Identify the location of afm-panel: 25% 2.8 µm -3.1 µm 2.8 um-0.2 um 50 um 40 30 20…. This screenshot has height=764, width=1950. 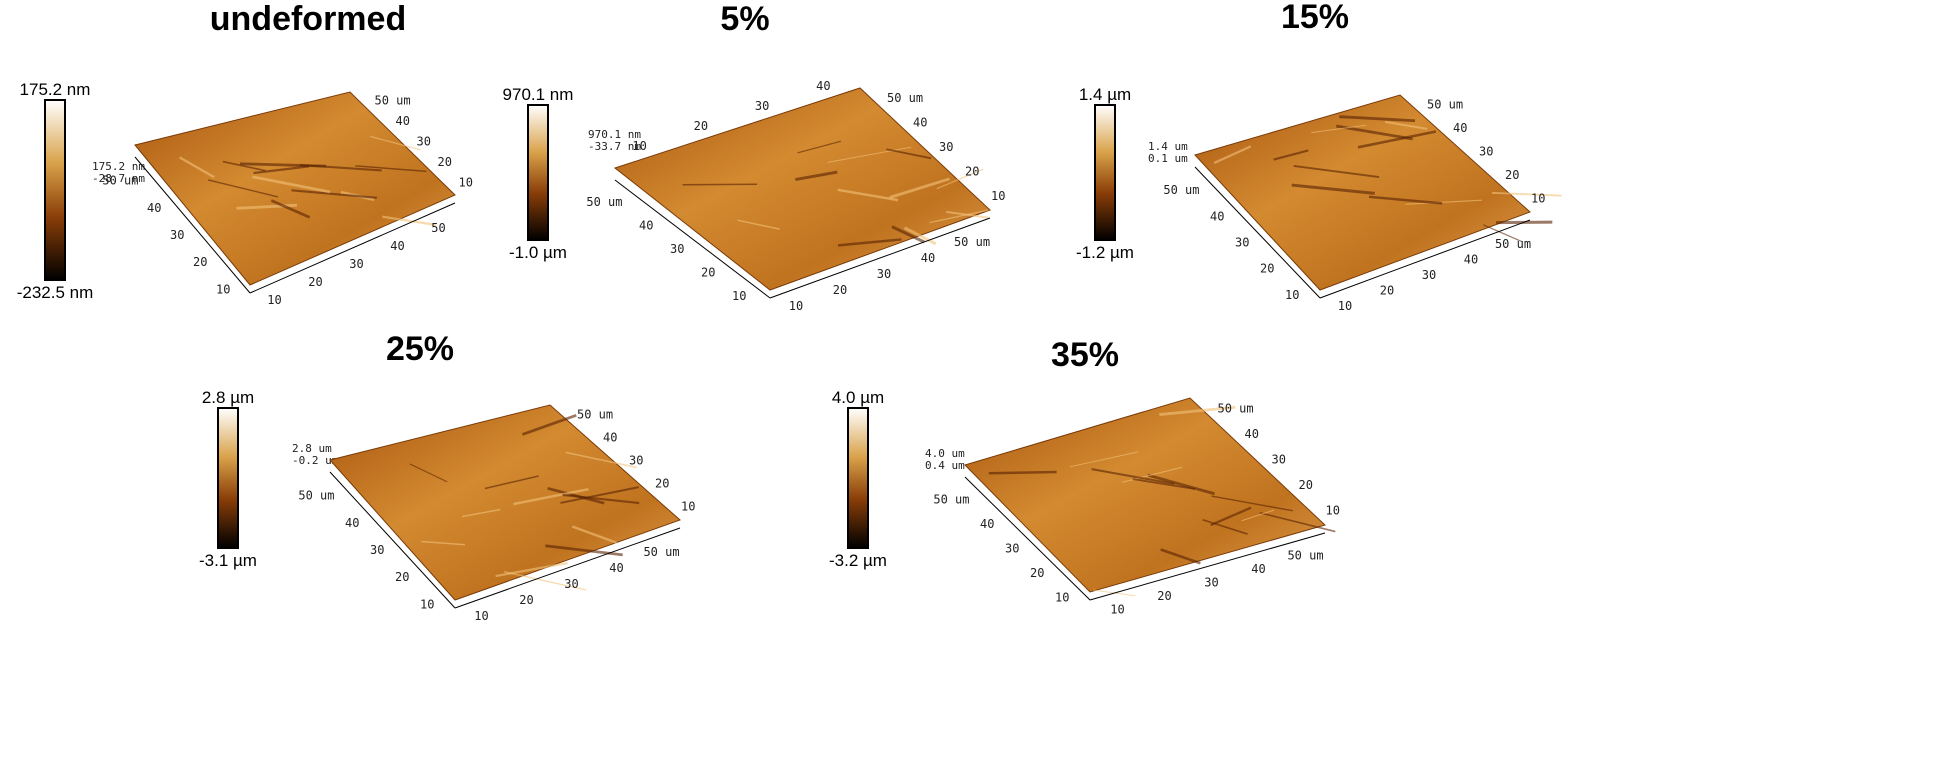
(447, 476).